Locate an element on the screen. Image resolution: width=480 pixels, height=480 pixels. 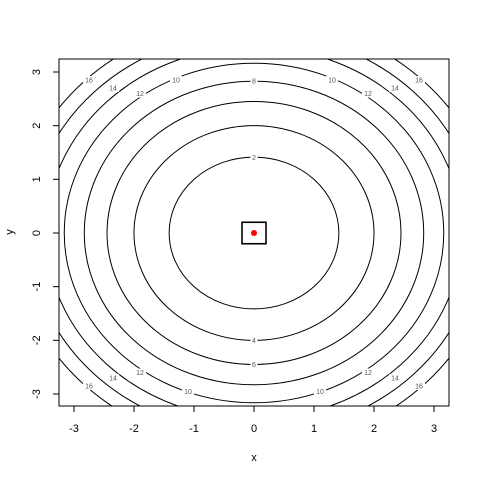
x-tick-label: -3 is located at coordinates (74, 429).